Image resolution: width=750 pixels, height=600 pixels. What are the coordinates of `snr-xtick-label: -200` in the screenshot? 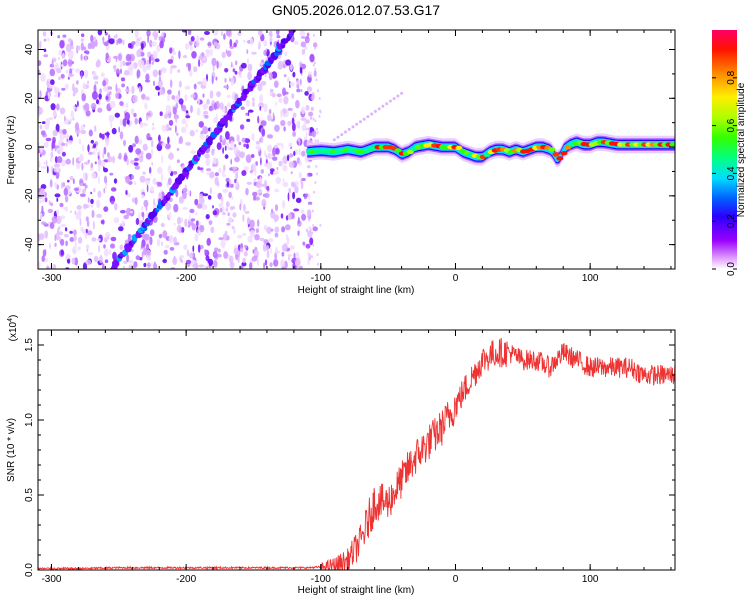 It's located at (186, 579).